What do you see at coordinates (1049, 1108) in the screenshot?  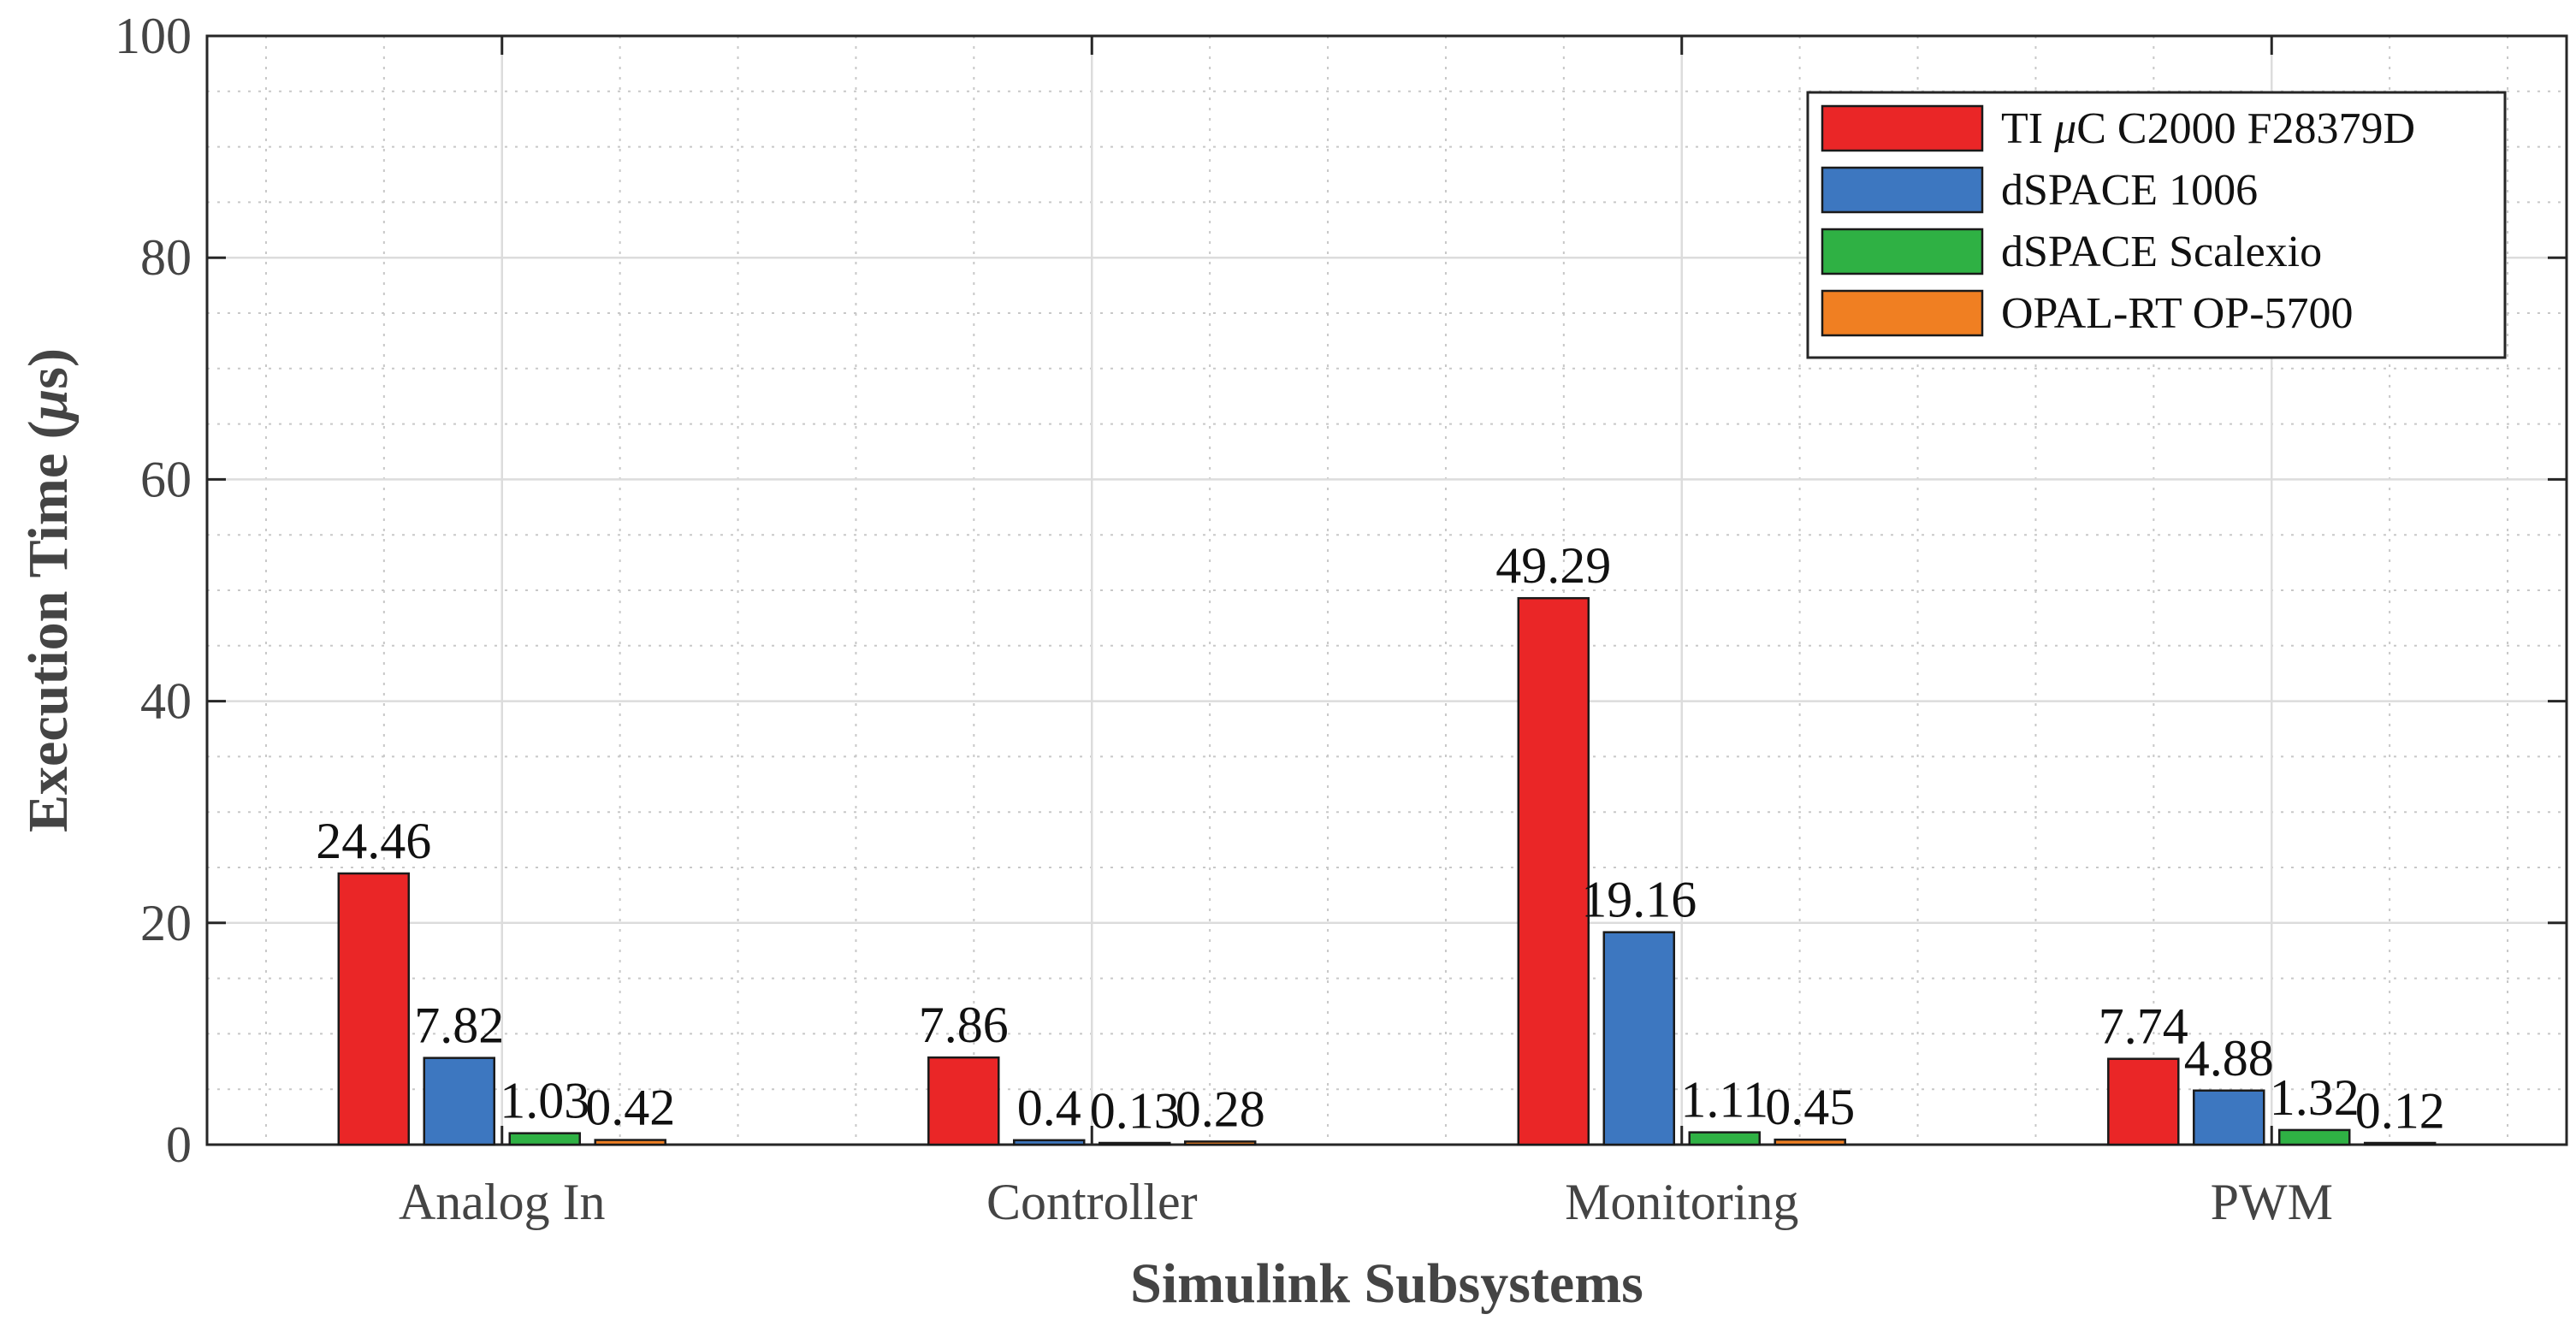 I see `bar-value-label: 0.4` at bounding box center [1049, 1108].